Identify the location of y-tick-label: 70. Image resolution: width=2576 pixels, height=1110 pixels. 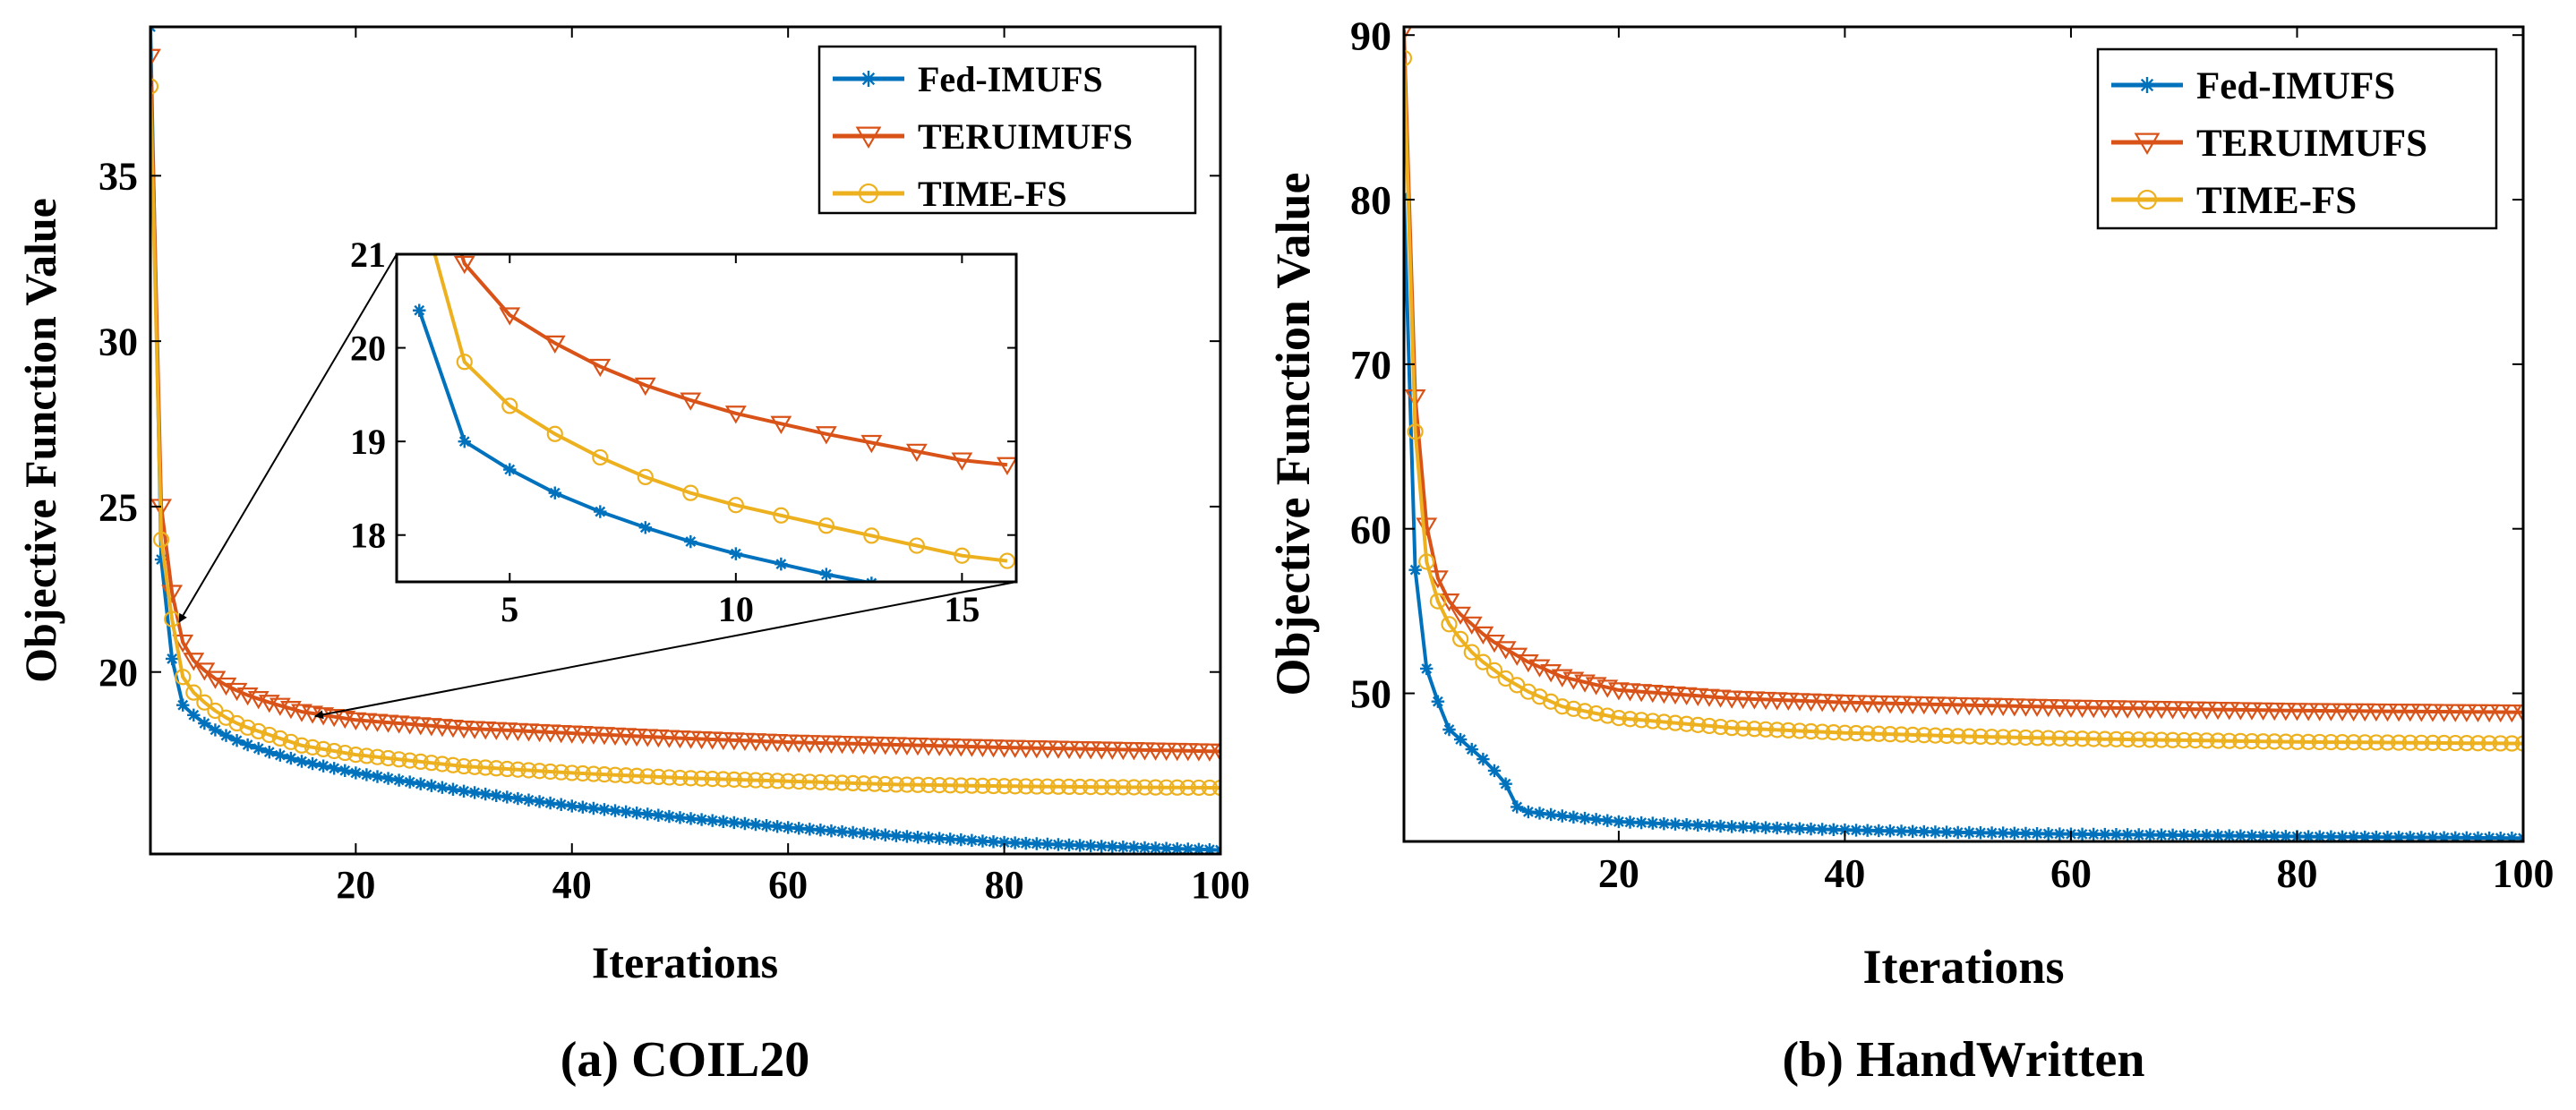
(1370, 365).